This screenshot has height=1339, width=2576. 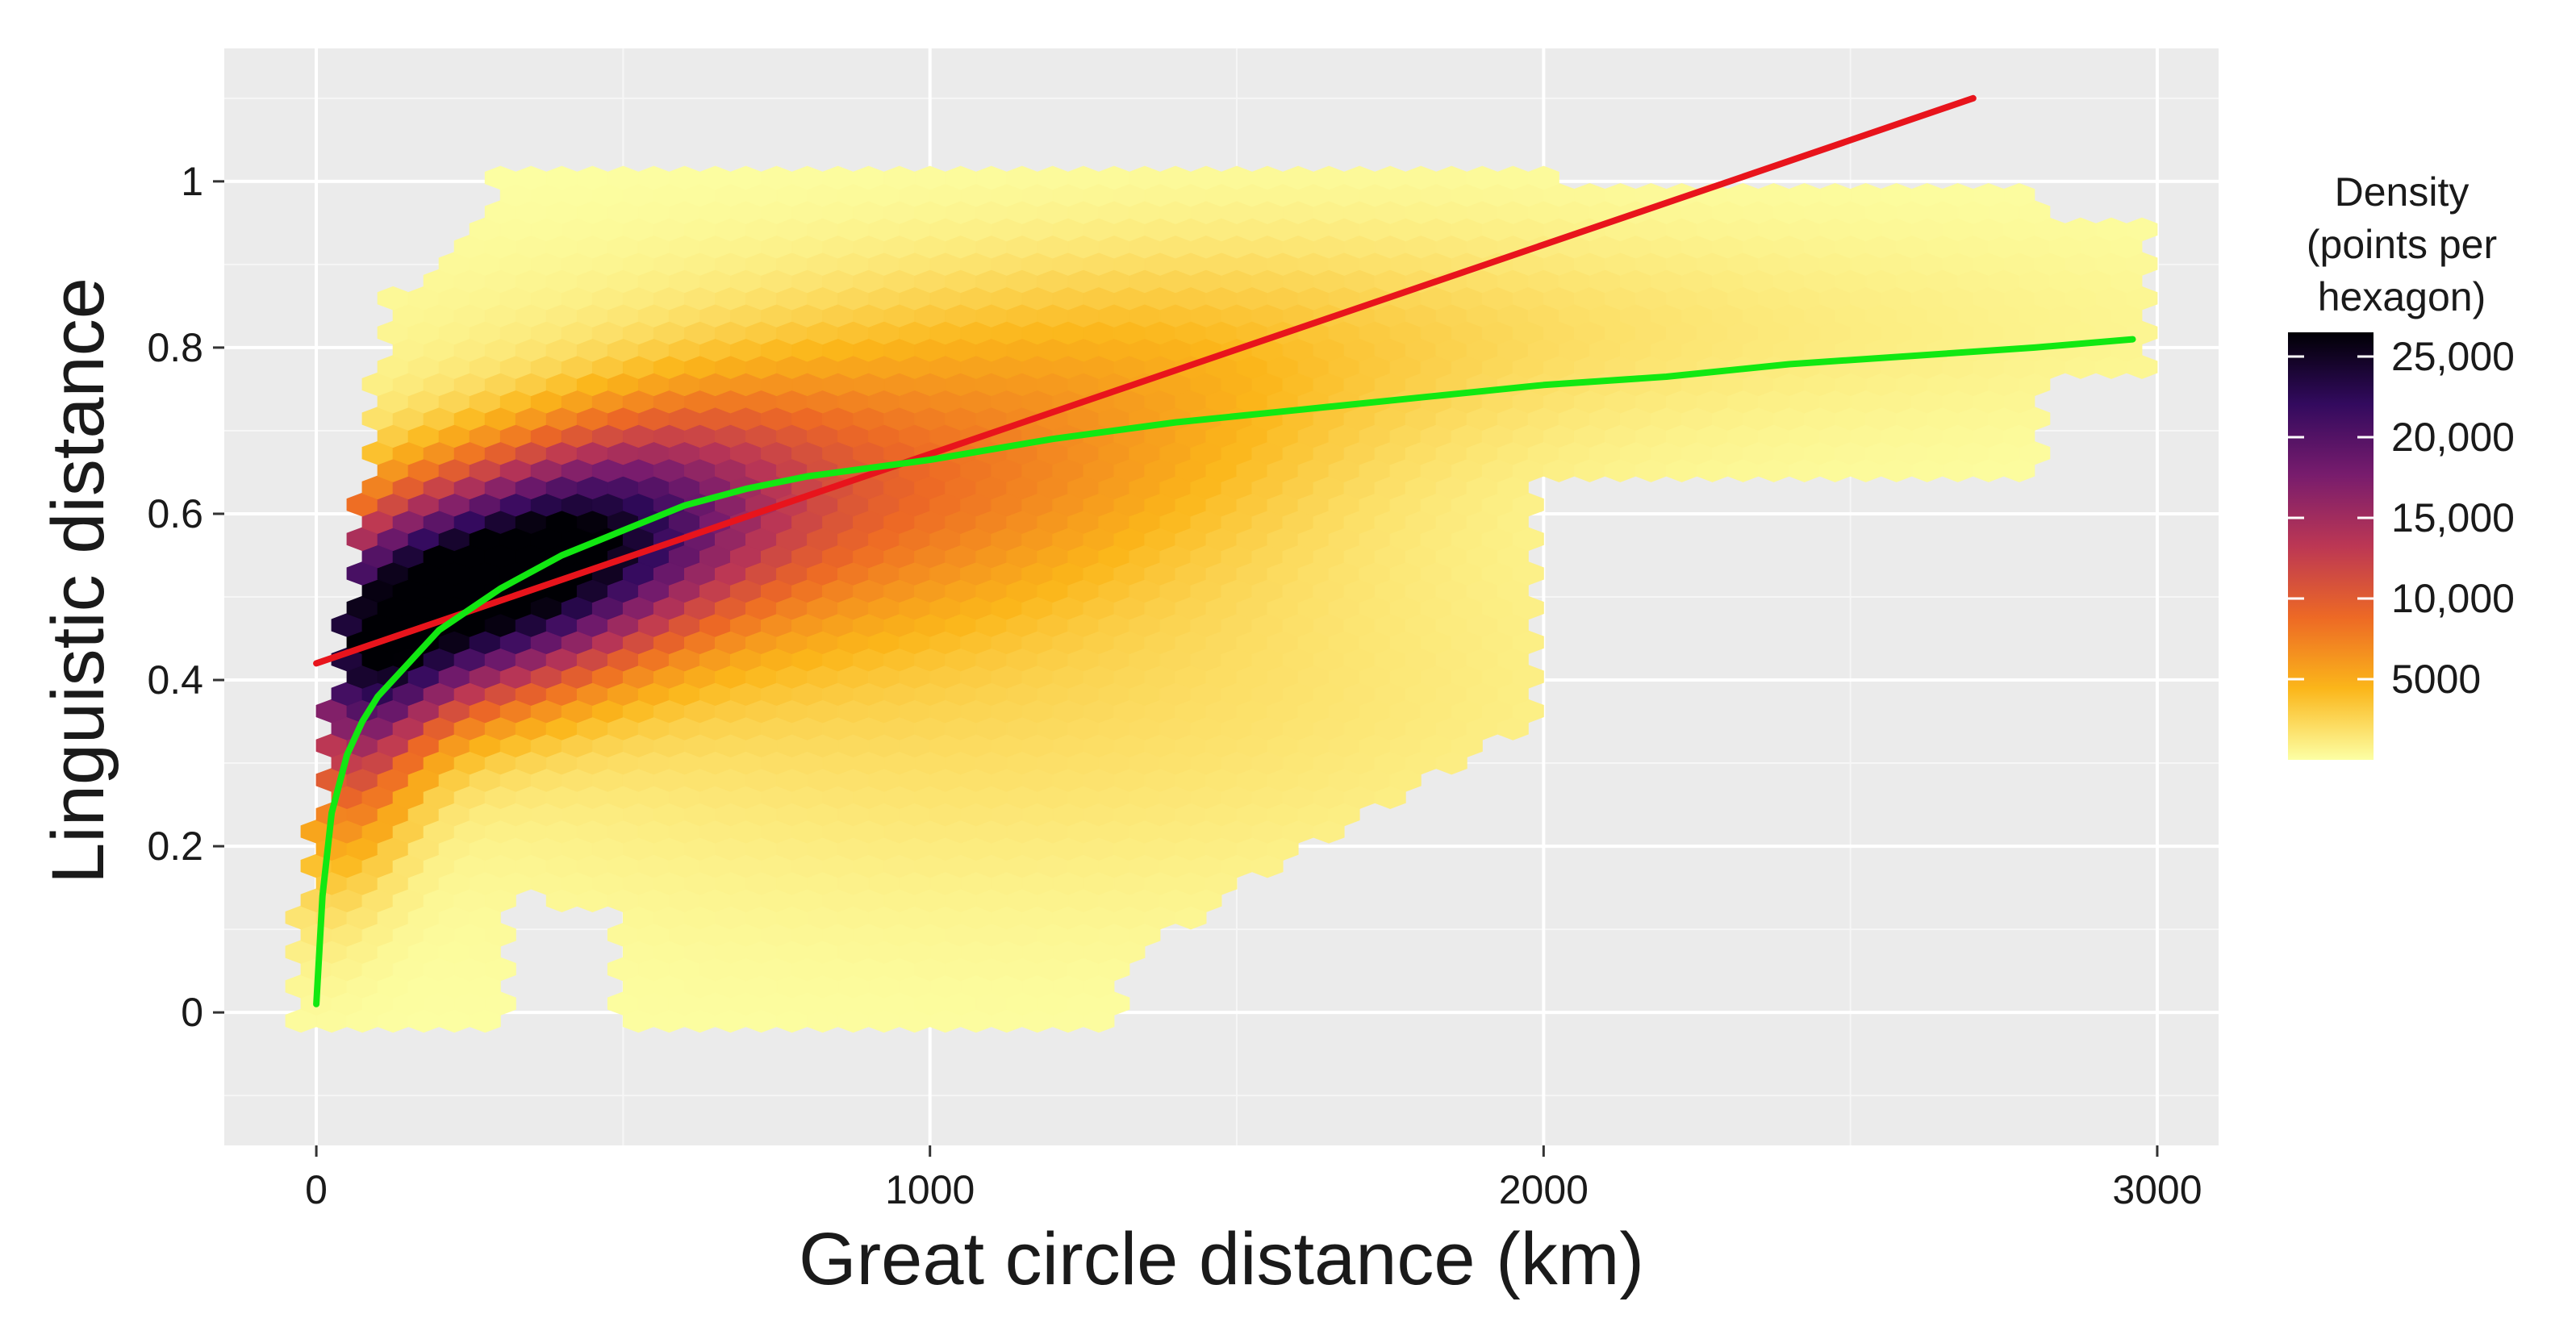 I want to click on x-axis: 0 1000 2000 3000, so click(x=1253, y=1178).